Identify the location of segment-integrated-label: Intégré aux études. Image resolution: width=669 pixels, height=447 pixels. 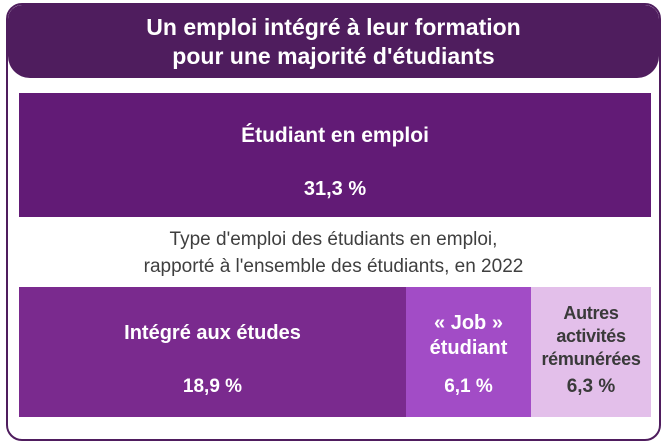
(212, 333).